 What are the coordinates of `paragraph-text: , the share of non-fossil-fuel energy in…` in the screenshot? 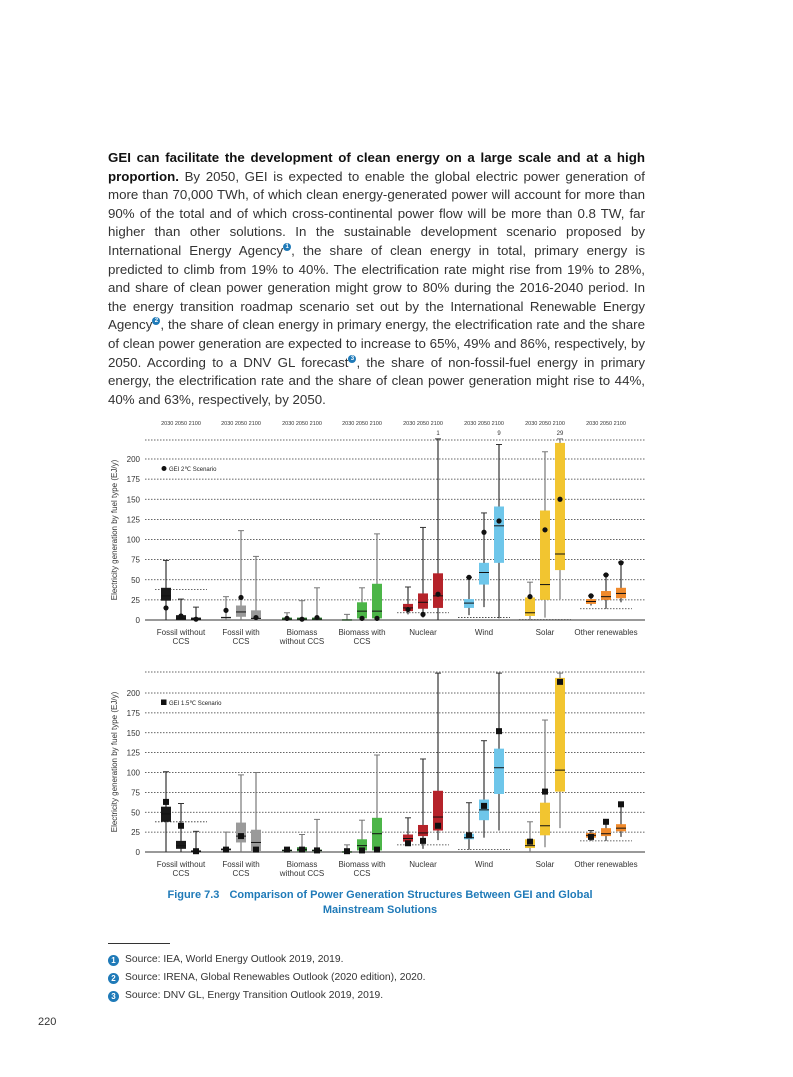 It's located at (377, 380).